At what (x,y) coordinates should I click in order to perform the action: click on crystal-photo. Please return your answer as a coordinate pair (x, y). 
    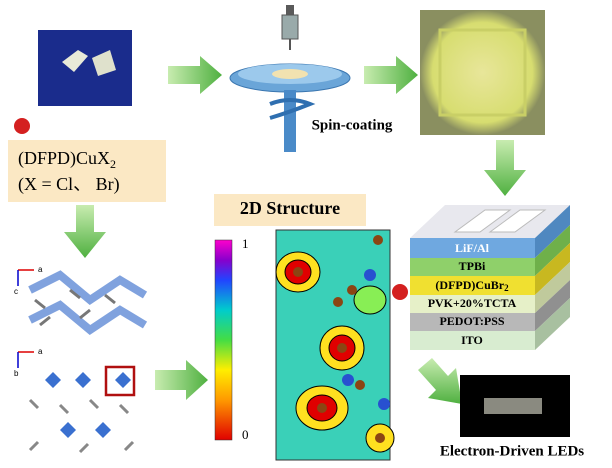
    Looking at the image, I should click on (85, 68).